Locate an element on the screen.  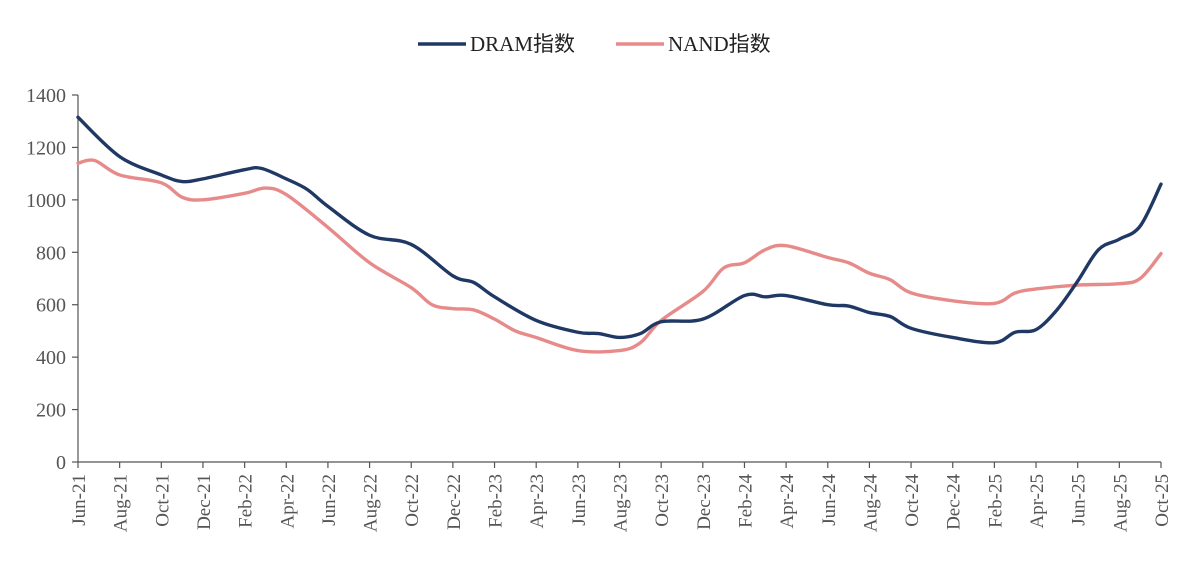
legend-label-dram: DRAM指数 is located at coordinates (522, 44).